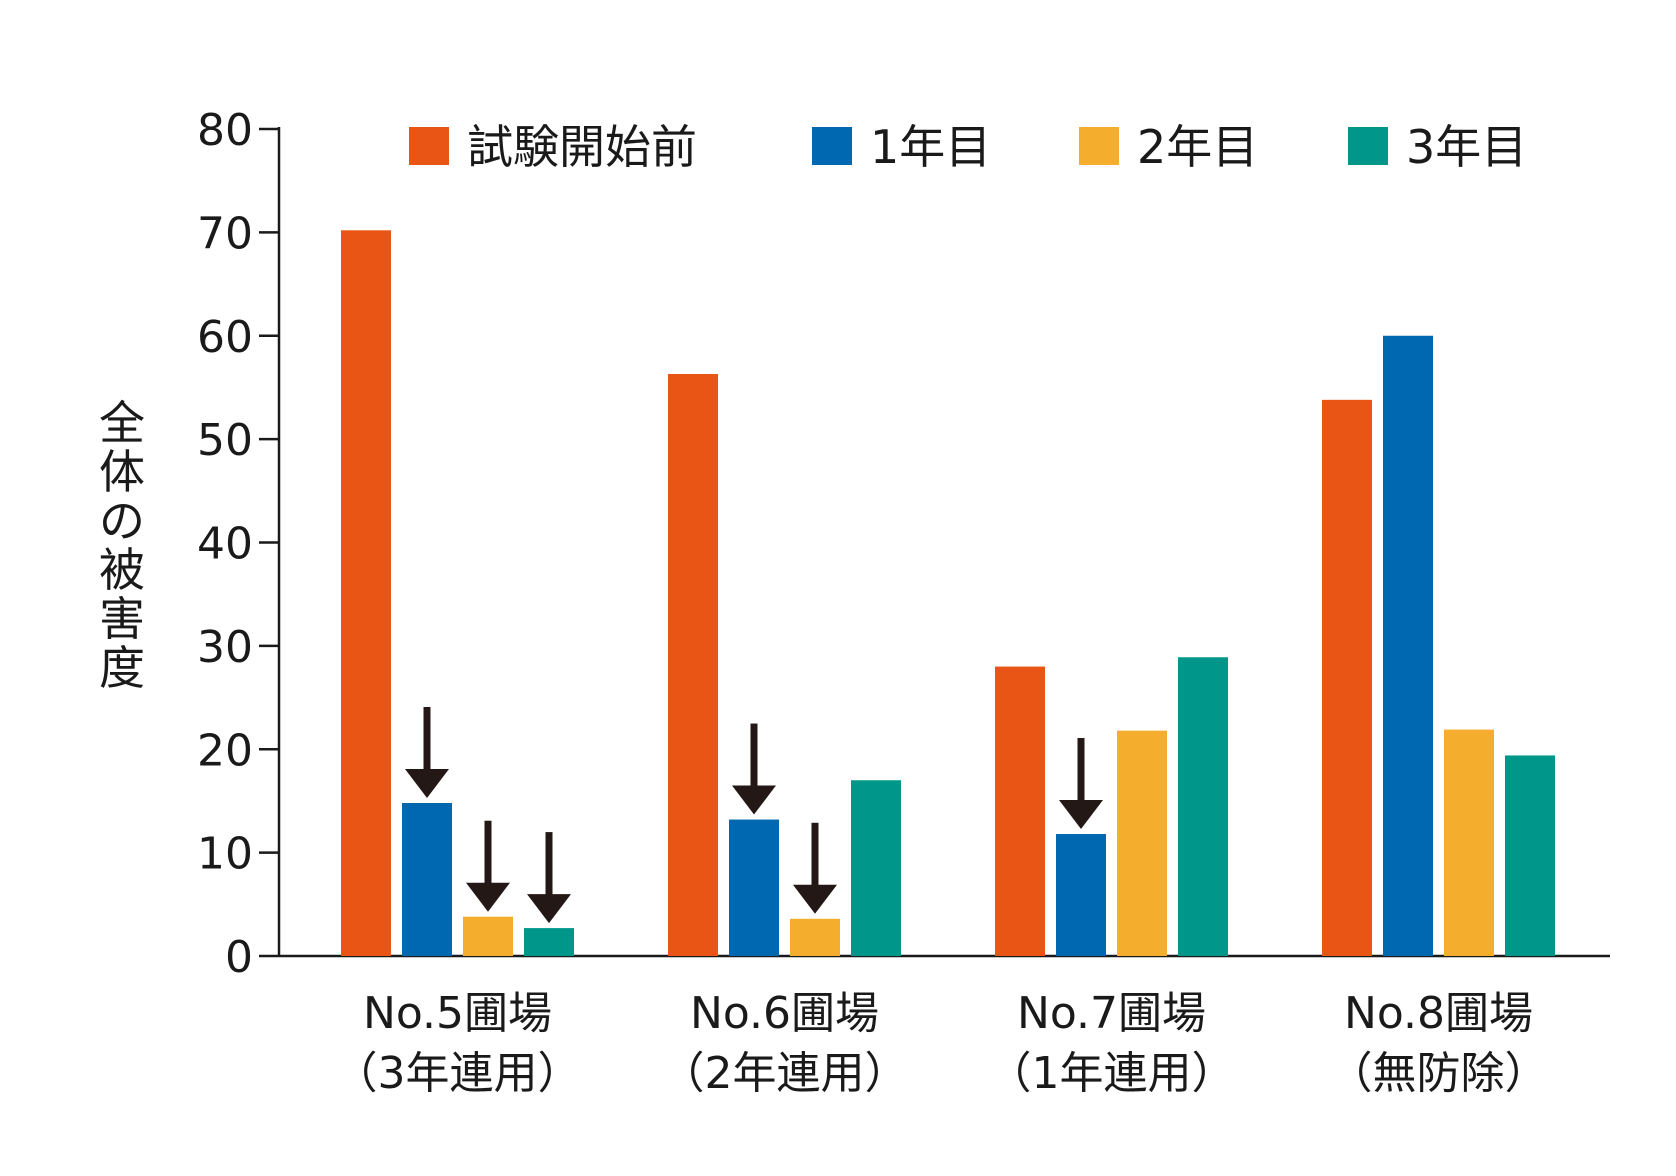 This screenshot has width=1676, height=1176. Describe the element at coordinates (1438, 1013) in the screenshot. I see `category-label: No.8圃場` at that location.